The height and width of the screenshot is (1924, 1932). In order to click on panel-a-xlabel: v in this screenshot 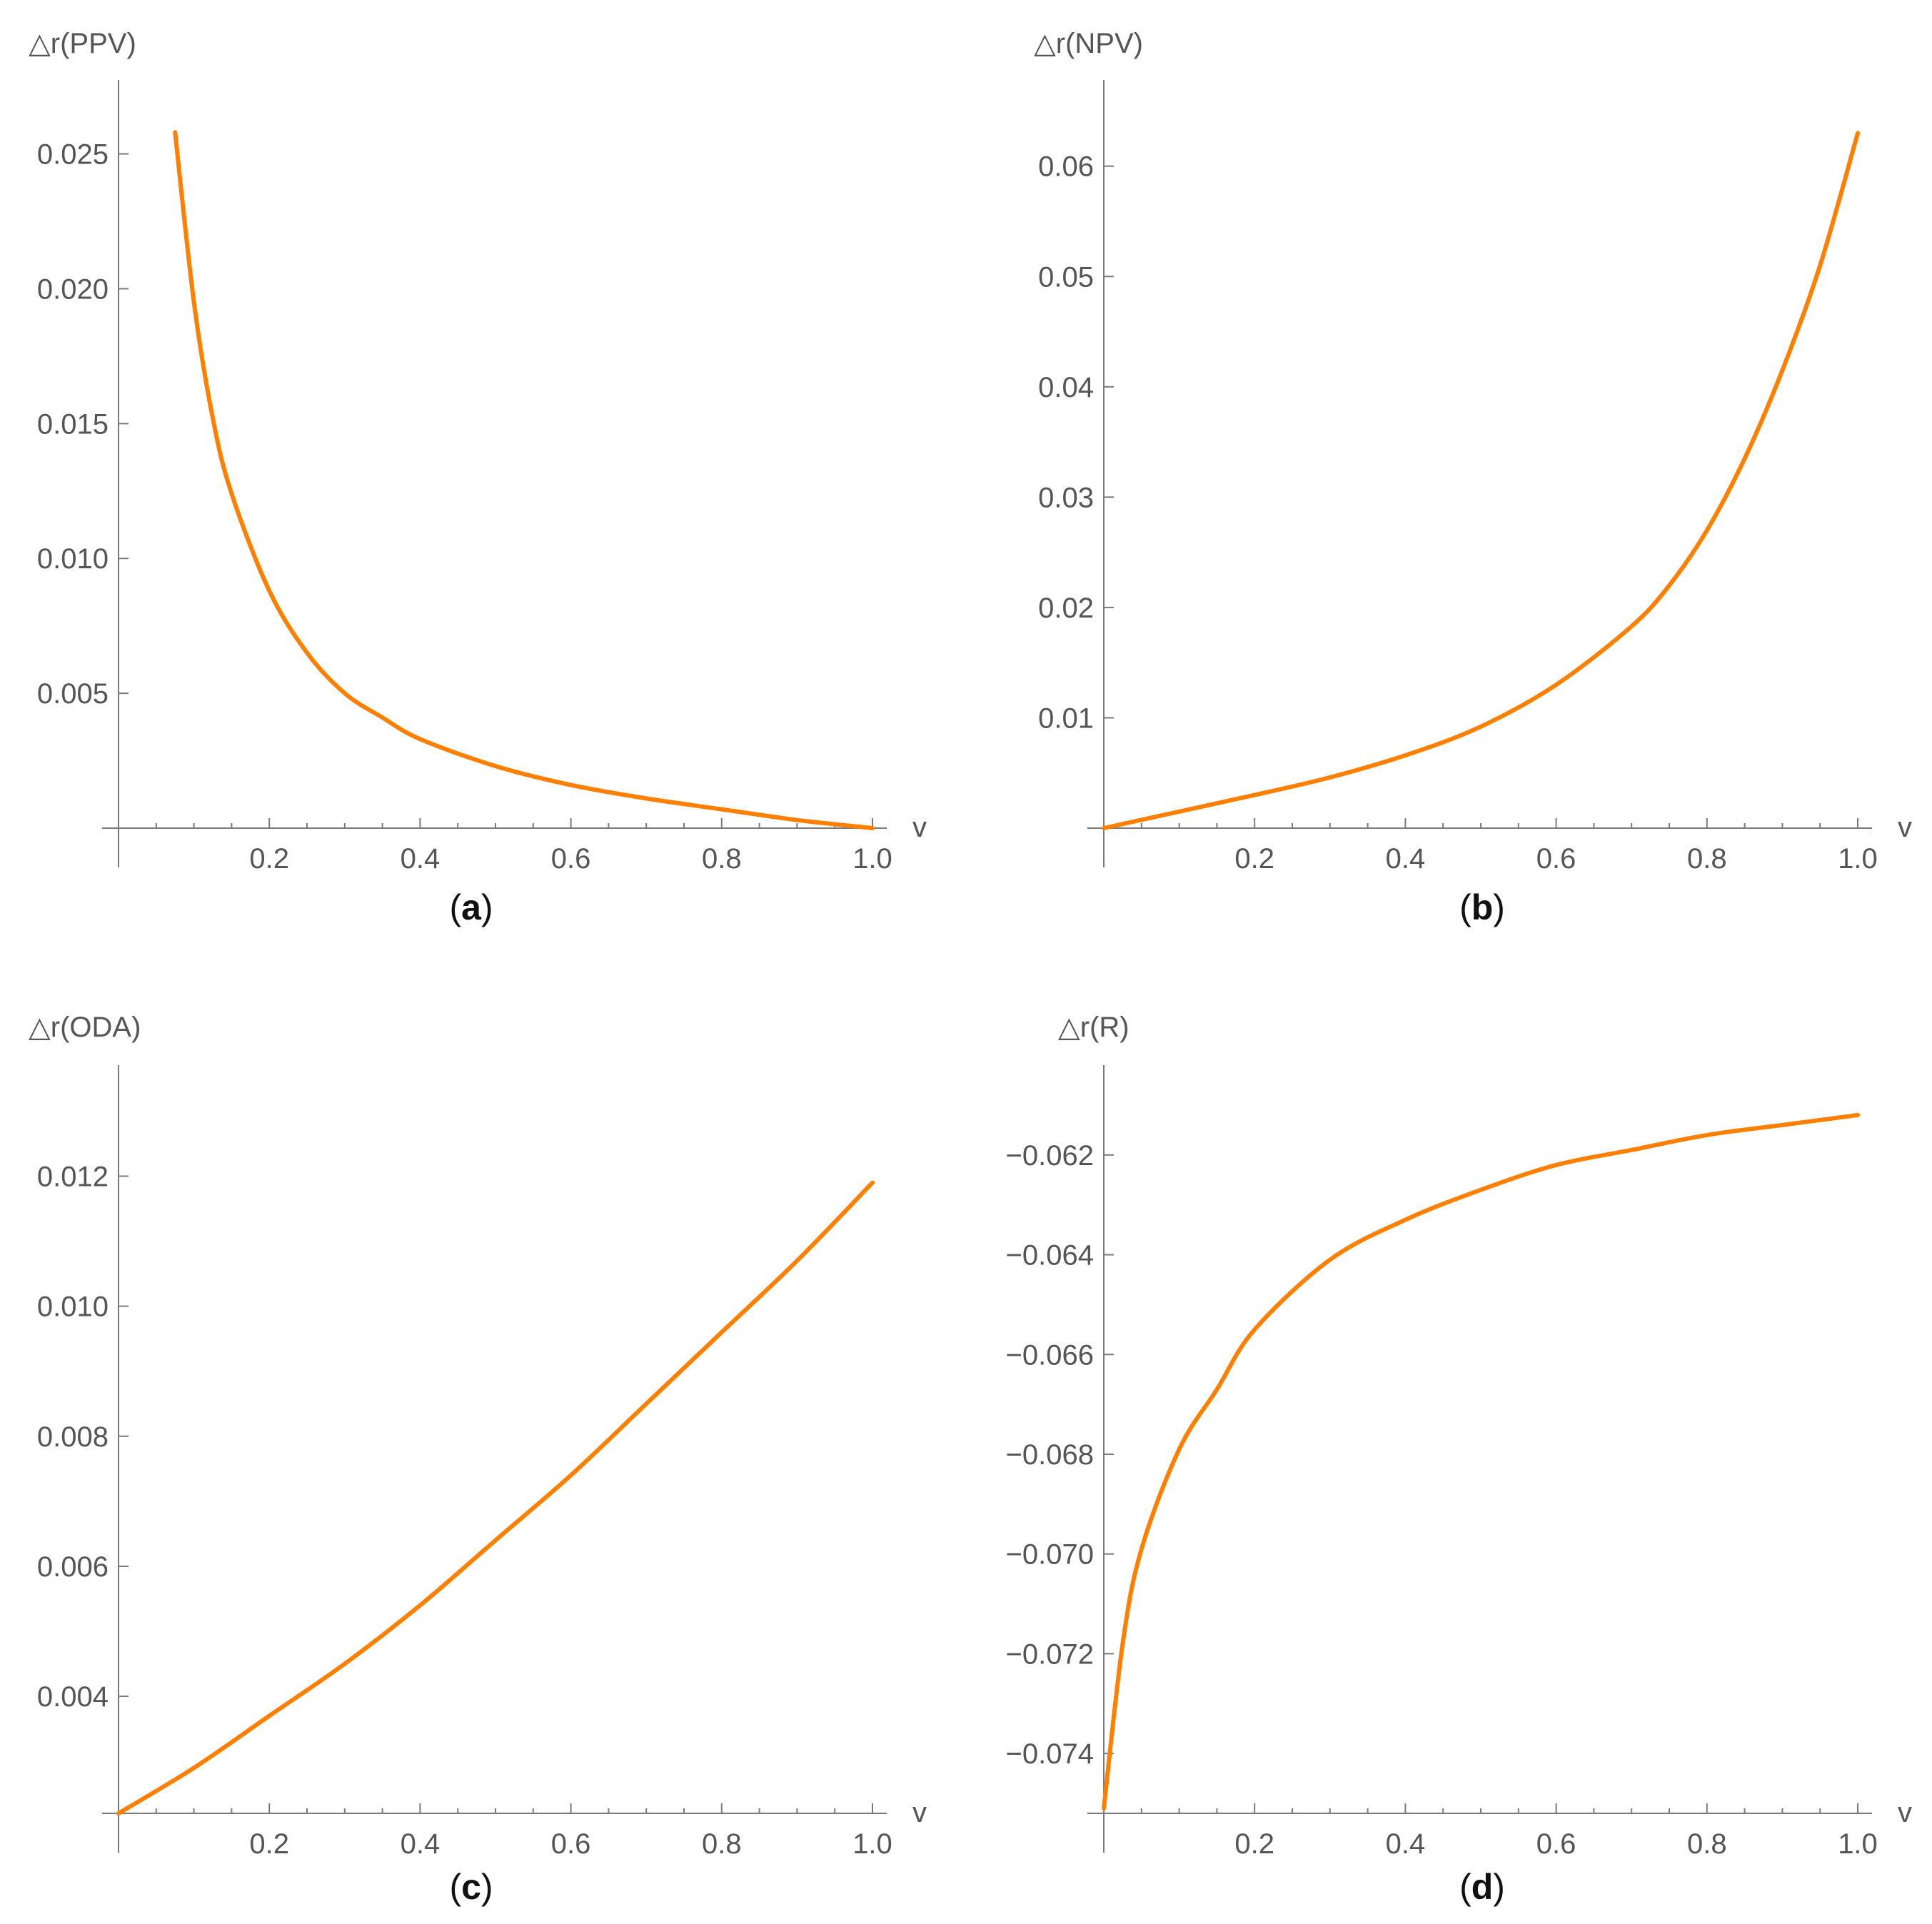, I will do `click(919, 827)`.